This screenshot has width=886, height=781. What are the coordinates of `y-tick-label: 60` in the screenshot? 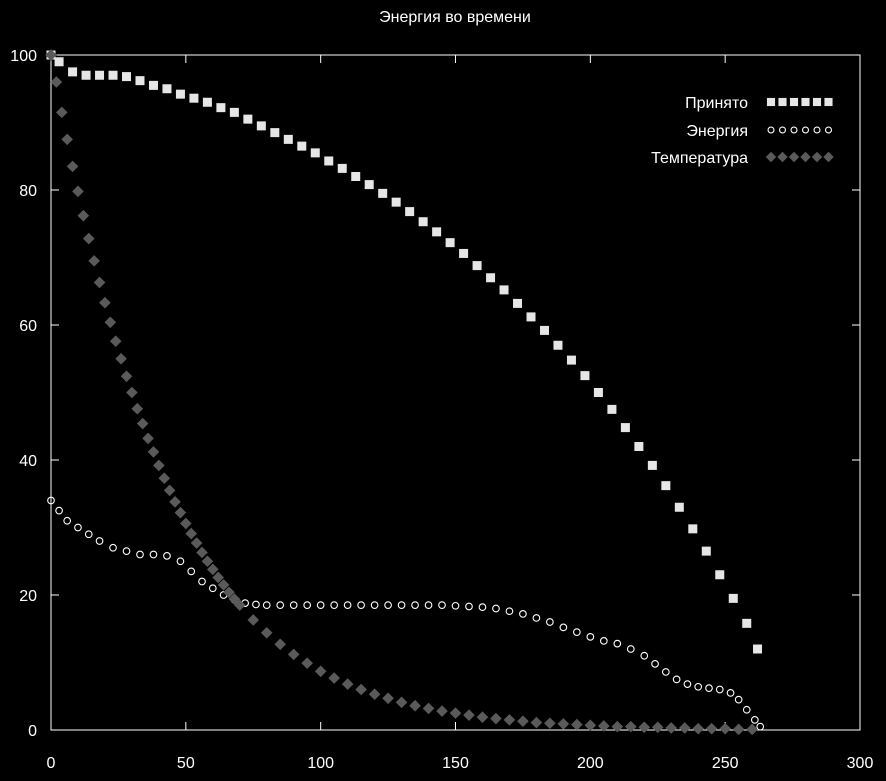 It's located at (28, 326).